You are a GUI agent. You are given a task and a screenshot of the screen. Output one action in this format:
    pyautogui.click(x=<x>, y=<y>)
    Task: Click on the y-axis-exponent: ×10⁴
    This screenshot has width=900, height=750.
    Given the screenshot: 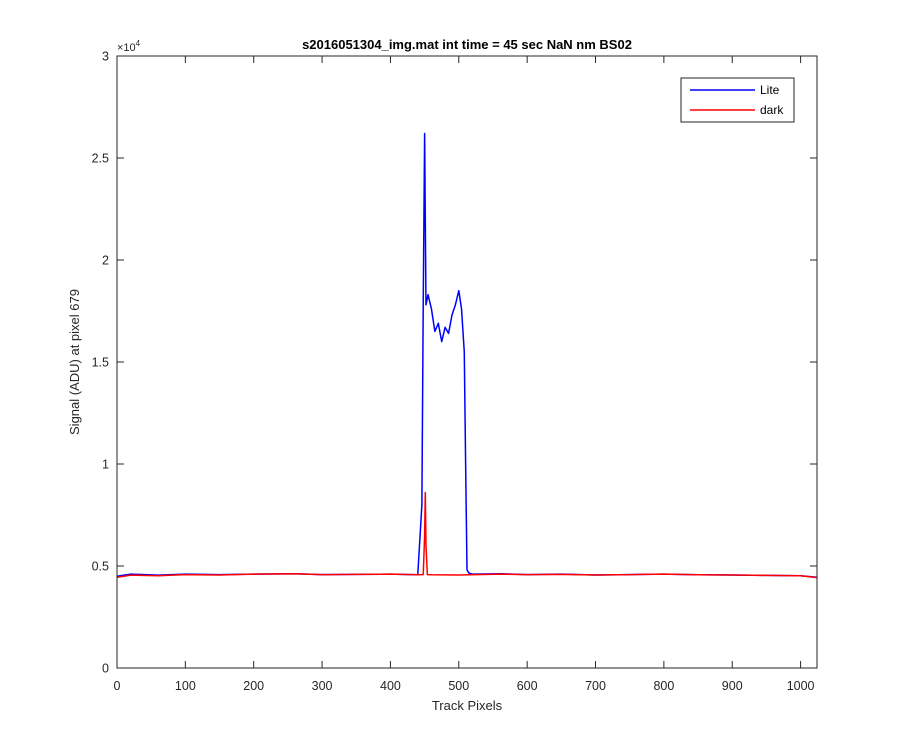 What is the action you would take?
    pyautogui.click(x=129, y=46)
    